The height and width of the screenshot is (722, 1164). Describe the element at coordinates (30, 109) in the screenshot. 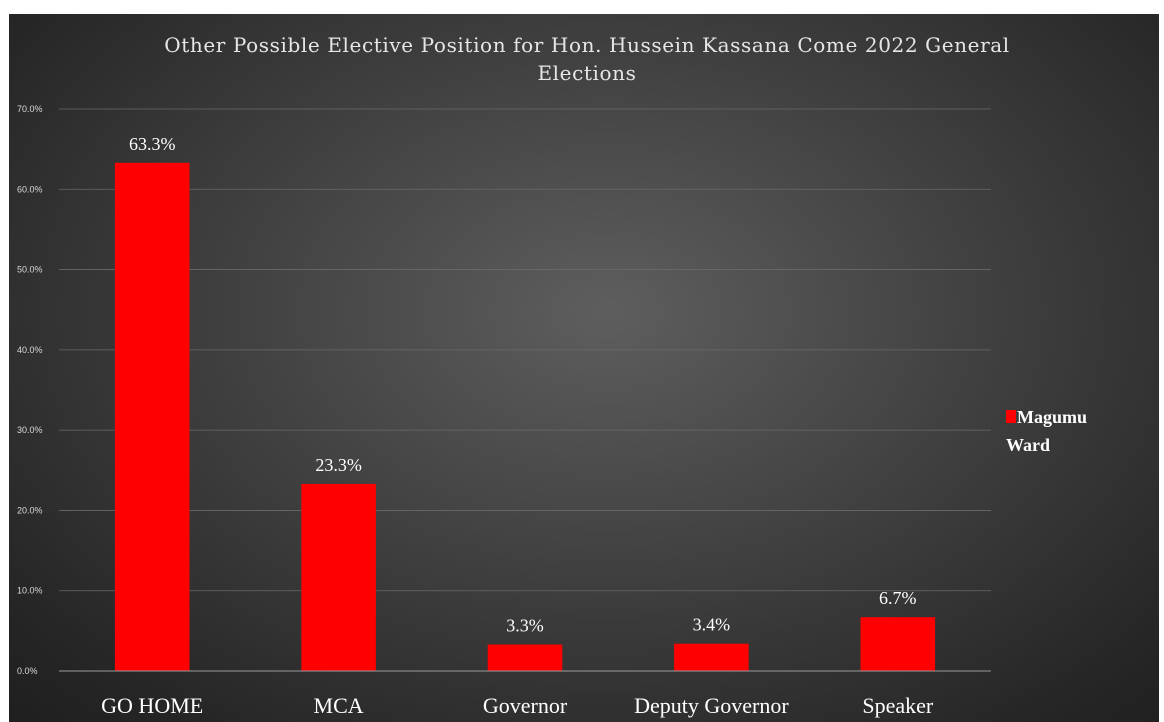

I see `y-tick-label: 70.0%` at that location.